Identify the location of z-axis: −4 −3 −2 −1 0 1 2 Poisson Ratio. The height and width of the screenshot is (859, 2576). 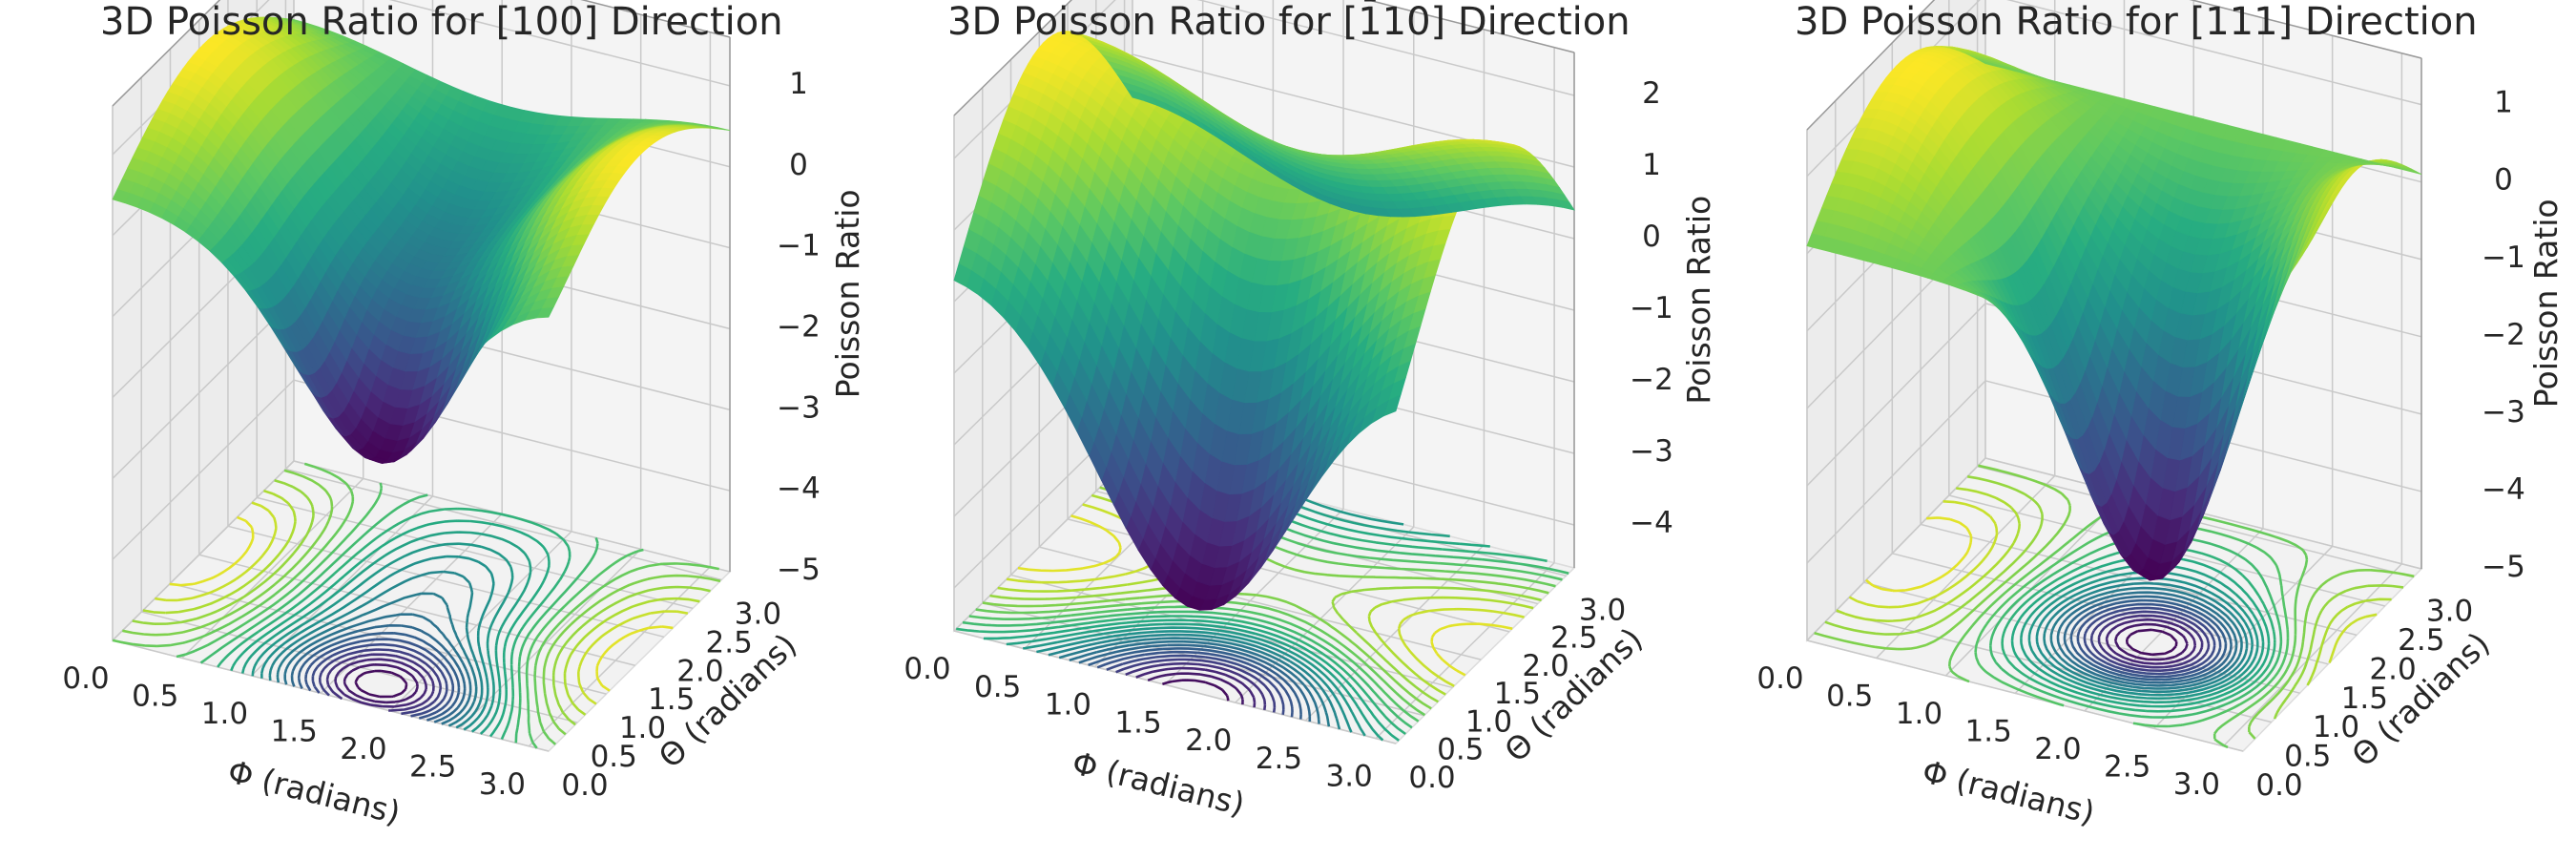
(1673, 308).